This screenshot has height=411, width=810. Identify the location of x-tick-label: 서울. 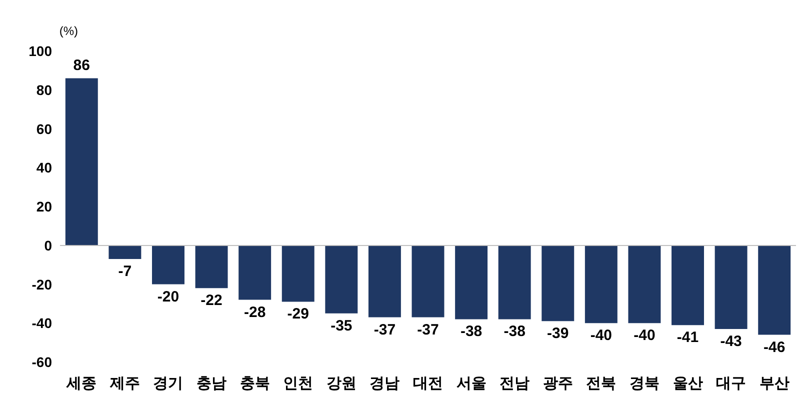
(471, 383).